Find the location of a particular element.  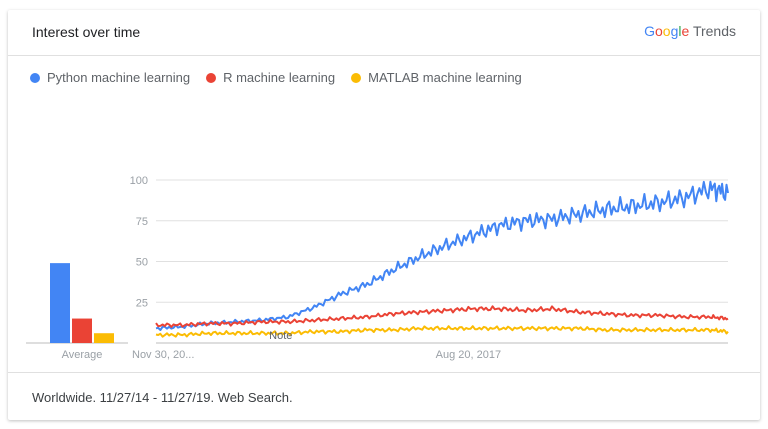

google-wordmark: Google is located at coordinates (667, 31).